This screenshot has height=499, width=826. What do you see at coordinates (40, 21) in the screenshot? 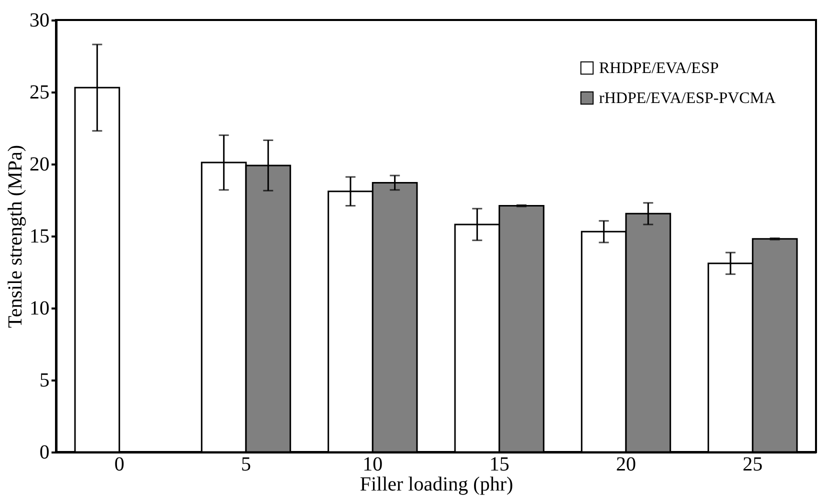
I see `y-tick-label: 30` at bounding box center [40, 21].